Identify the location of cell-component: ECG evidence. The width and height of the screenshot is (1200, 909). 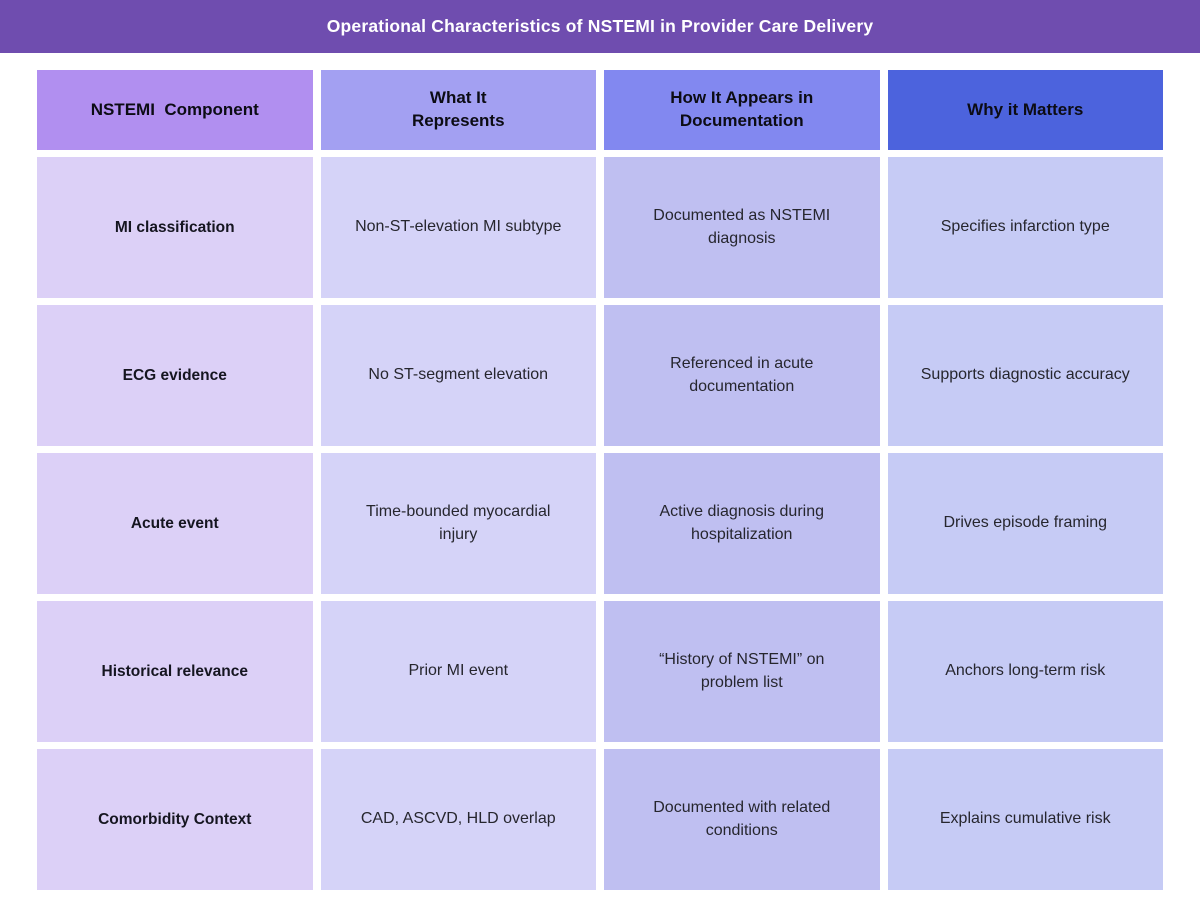
(175, 375).